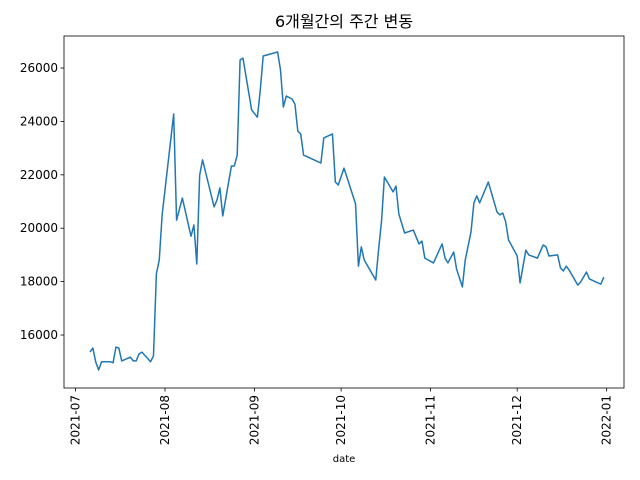 Image resolution: width=640 pixels, height=480 pixels. Describe the element at coordinates (344, 21) in the screenshot. I see `chart-title: 6개월간의 주간 변동` at that location.